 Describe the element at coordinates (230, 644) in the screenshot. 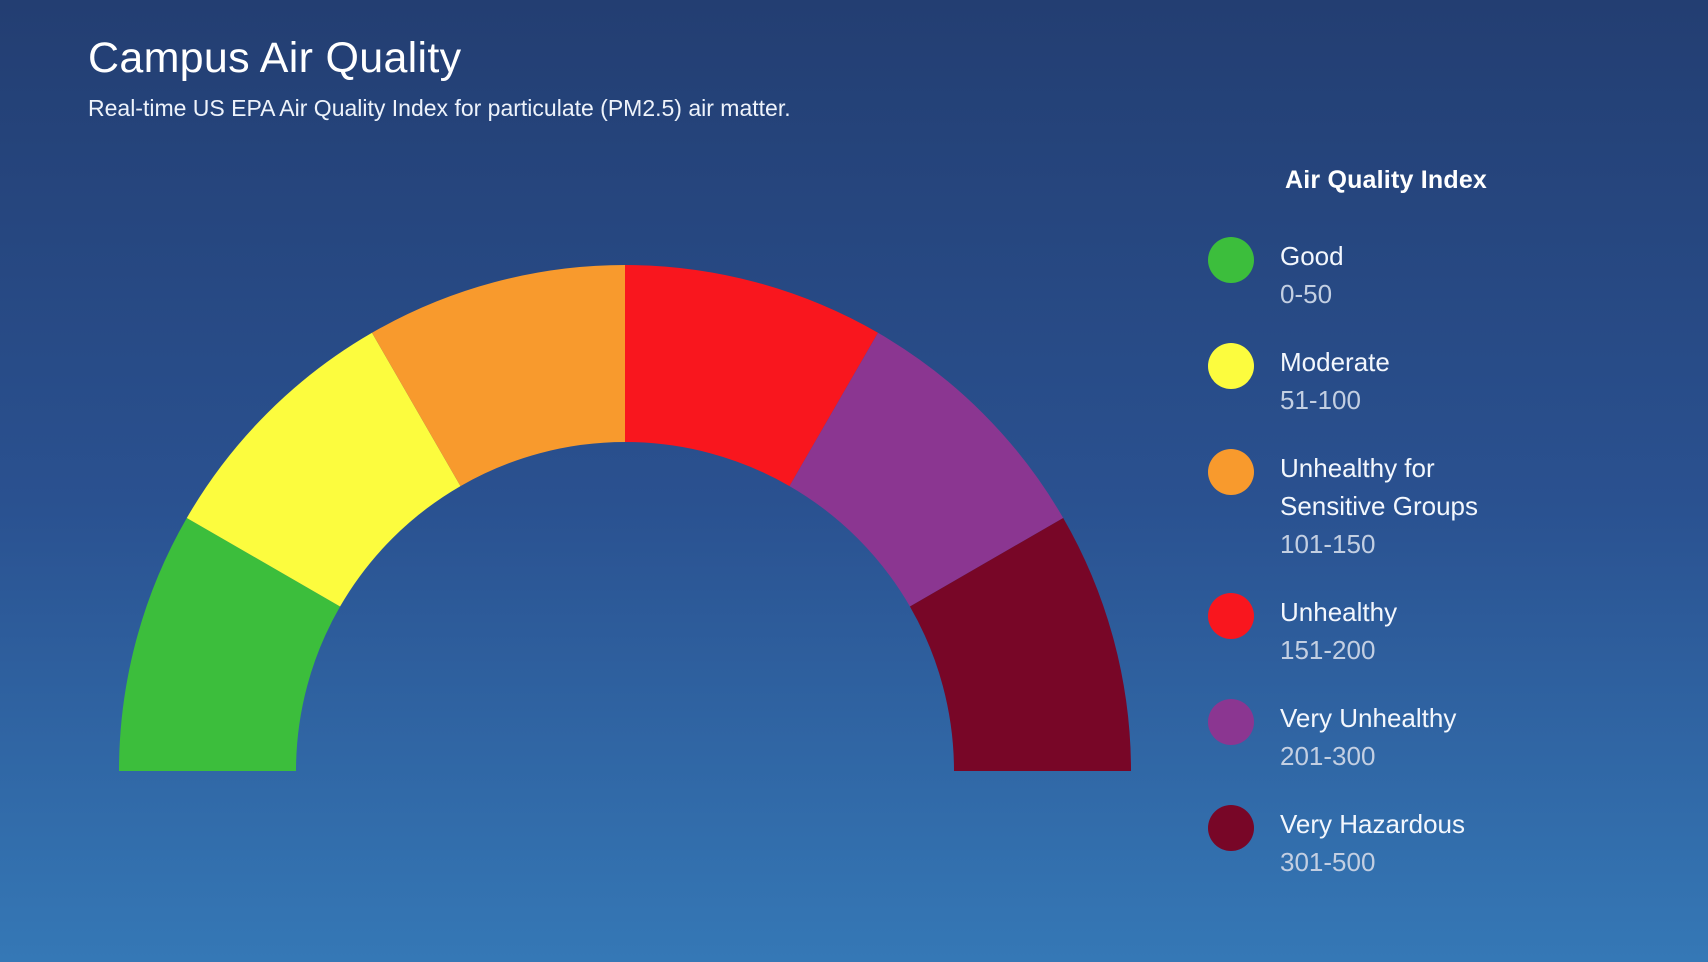

I see `gauge-segment-good` at that location.